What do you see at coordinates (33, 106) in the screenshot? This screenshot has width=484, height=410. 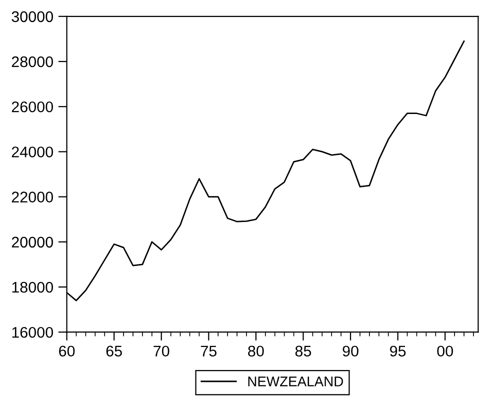 I see `y-tick-label: 26000` at bounding box center [33, 106].